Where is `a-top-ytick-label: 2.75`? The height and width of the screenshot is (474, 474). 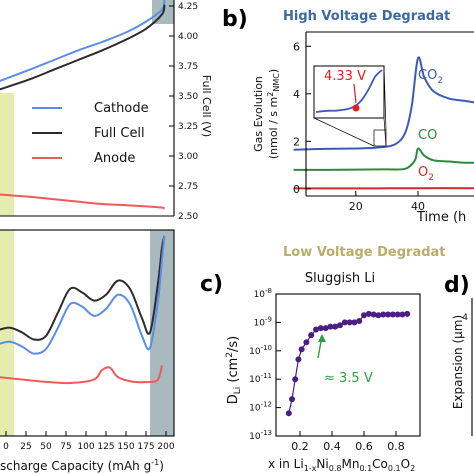 a-top-ytick-label: 2.75 is located at coordinates (188, 187).